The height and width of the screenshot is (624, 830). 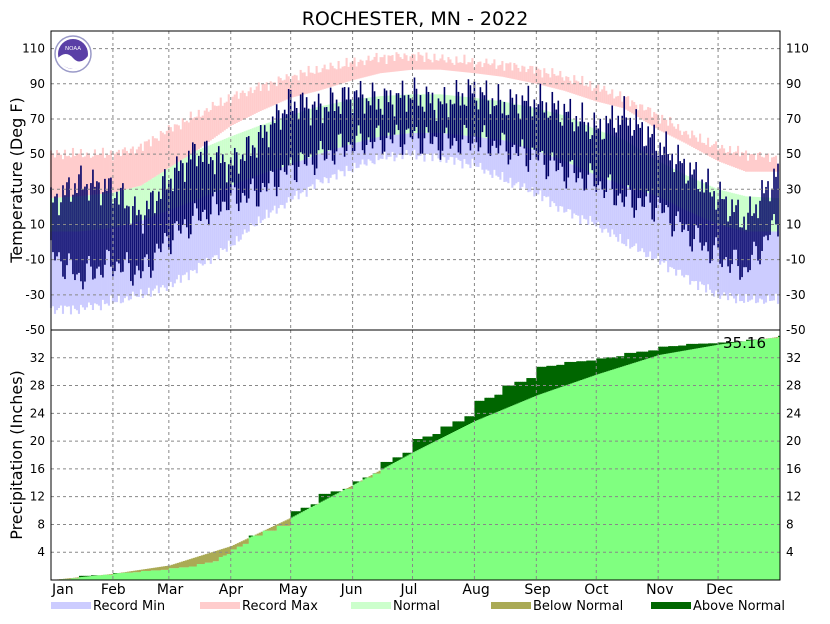 What do you see at coordinates (33, 49) in the screenshot?
I see `temp-tick-left: 110` at bounding box center [33, 49].